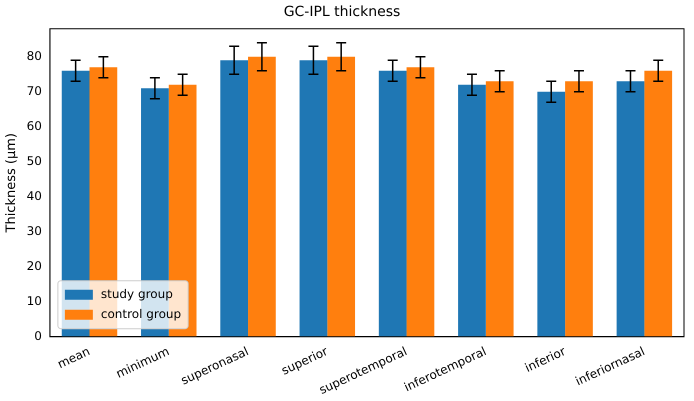  I want to click on legend-label: study group, so click(136, 293).